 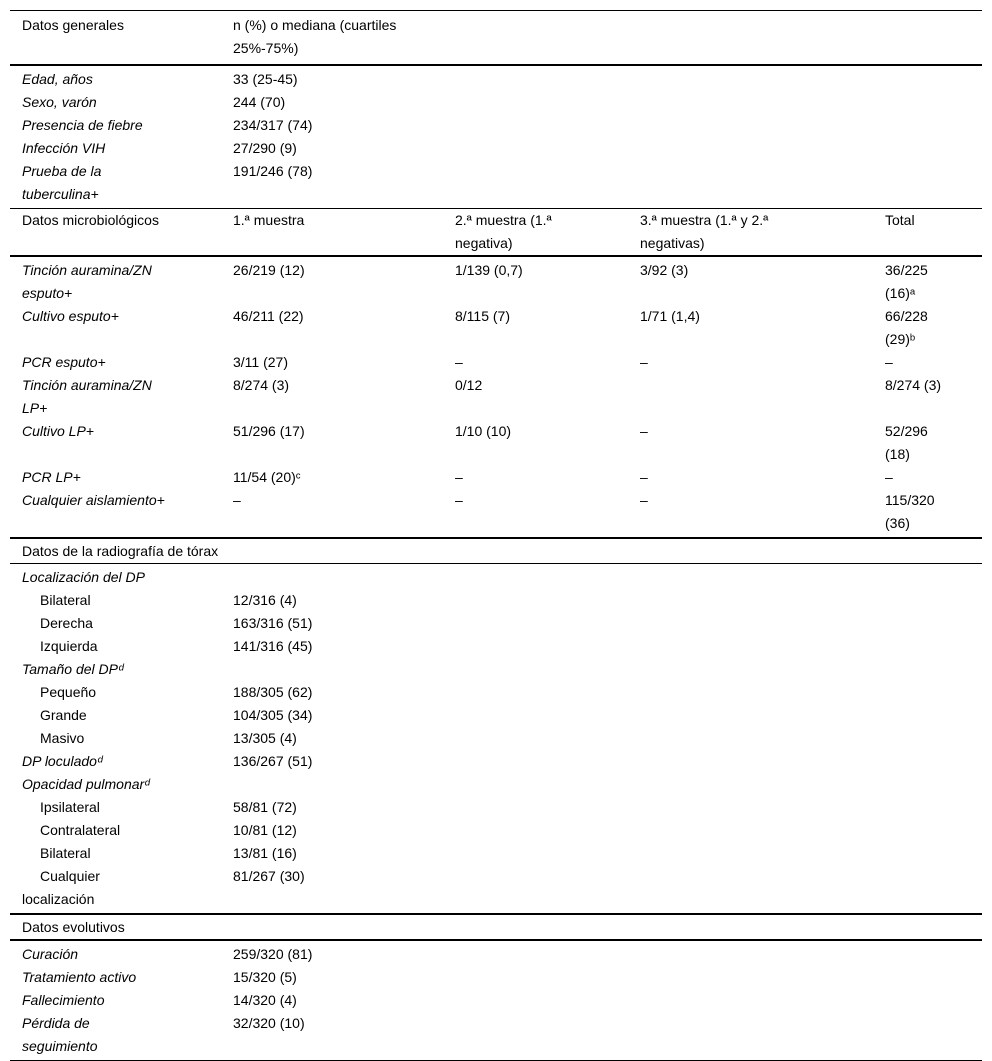 I want to click on table-row: Sexo, varón 244 (70), so click(x=496, y=102).